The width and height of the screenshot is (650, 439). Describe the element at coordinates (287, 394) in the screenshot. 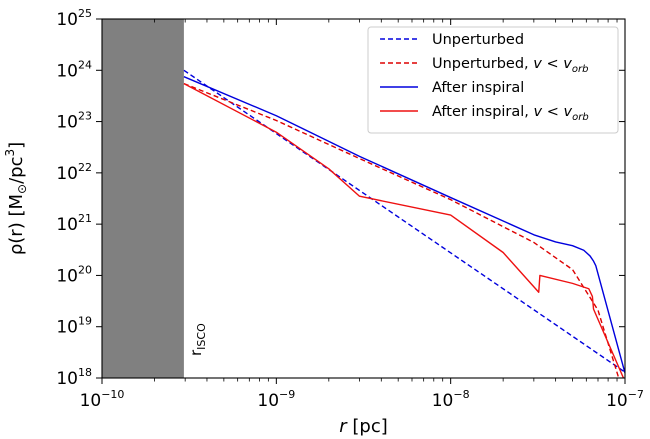

I see `x-tick-exp: −9` at that location.